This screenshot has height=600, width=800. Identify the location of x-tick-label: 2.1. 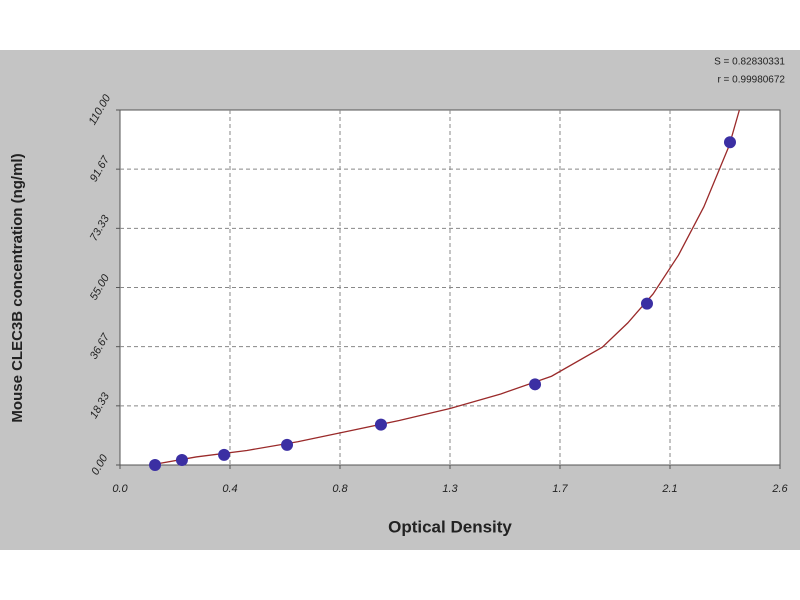
(669, 489).